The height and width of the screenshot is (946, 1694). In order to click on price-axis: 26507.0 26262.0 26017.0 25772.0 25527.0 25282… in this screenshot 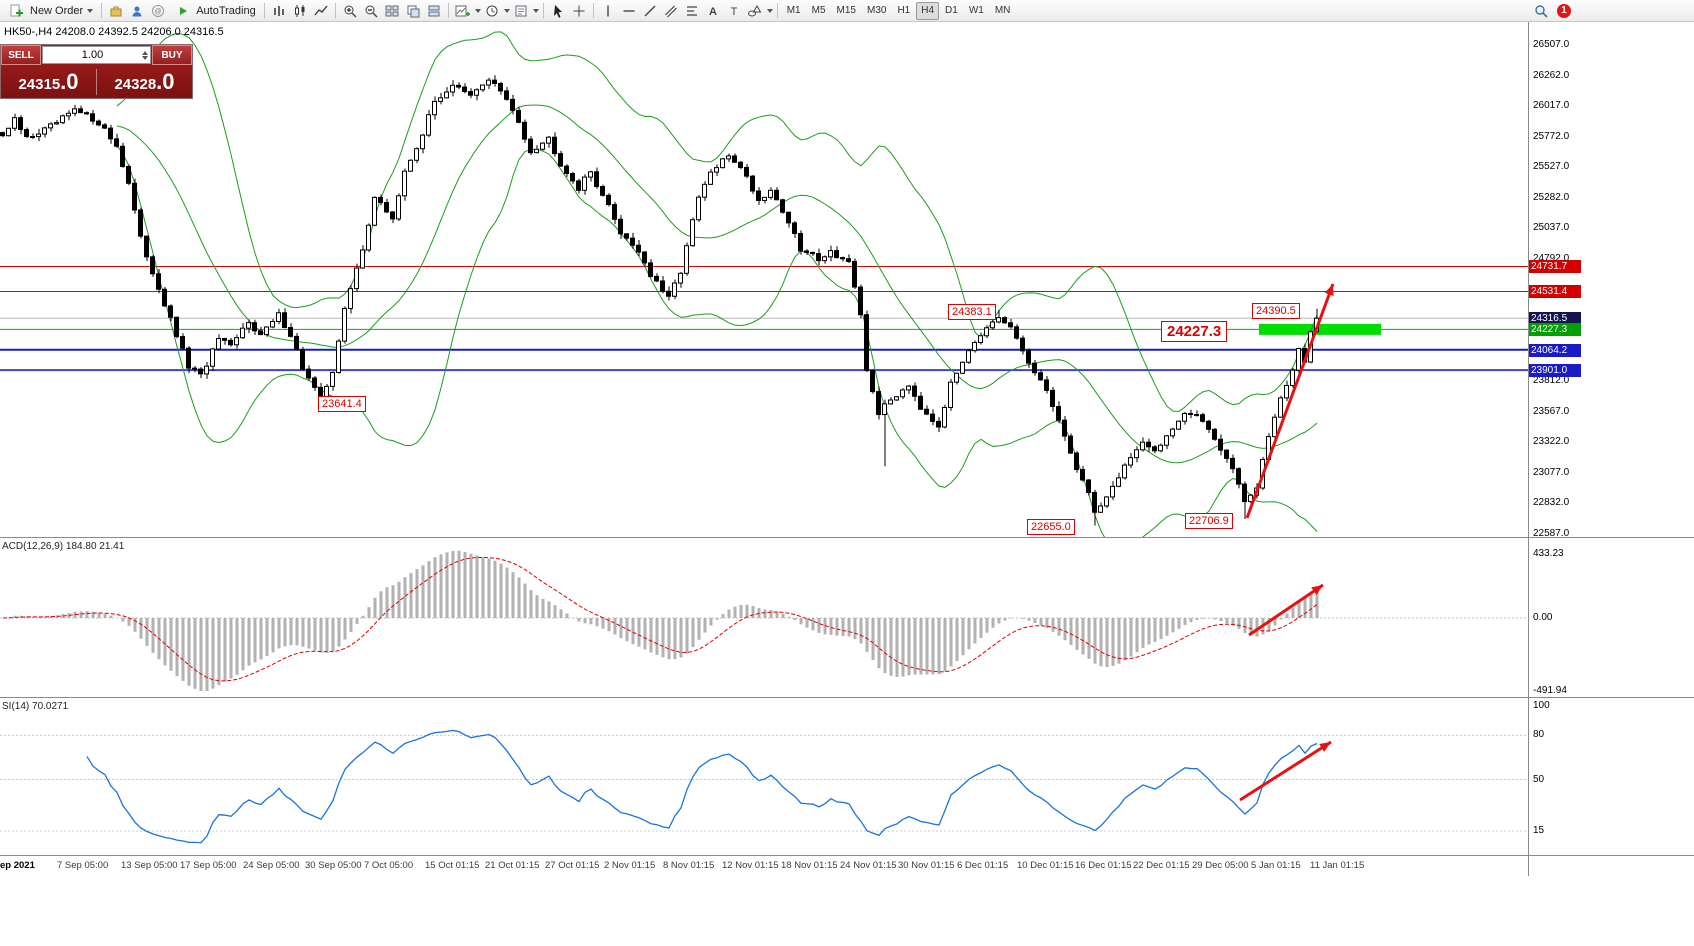, I will do `click(1611, 449)`.